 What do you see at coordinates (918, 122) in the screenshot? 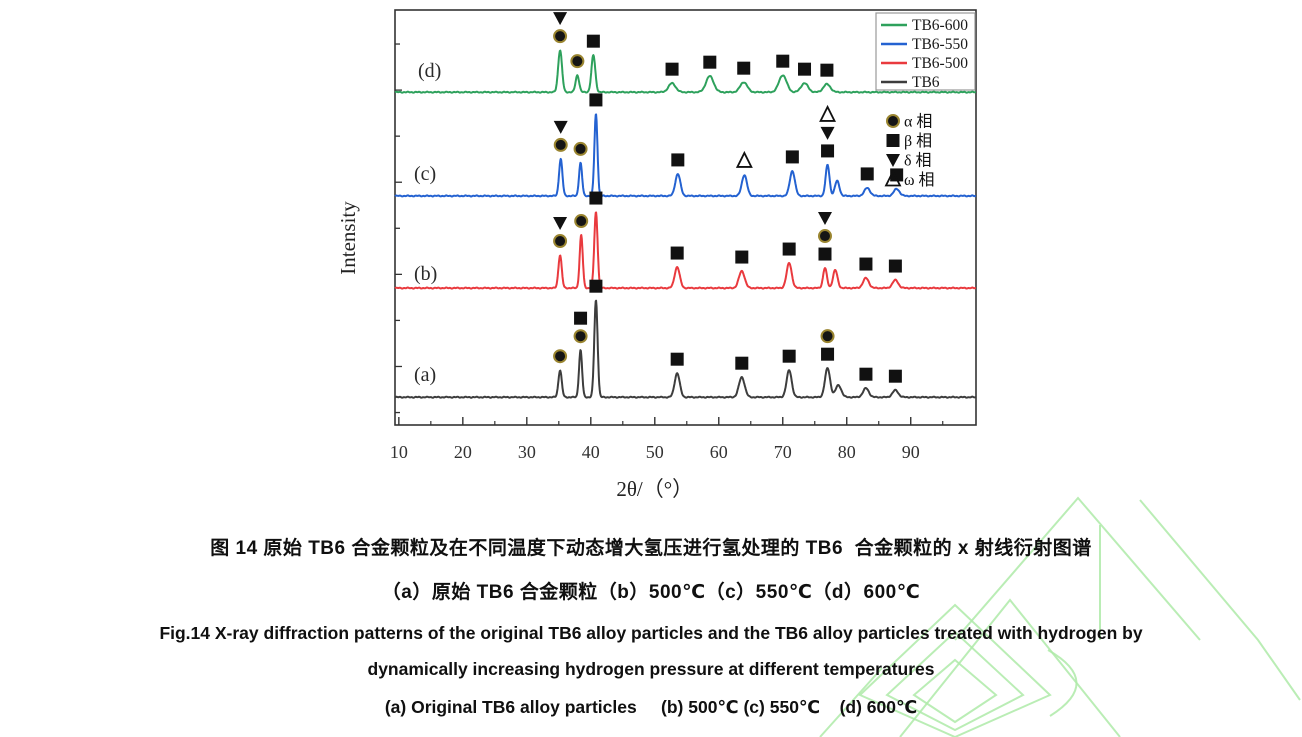
I see `phase-legend-label-0: α 相` at bounding box center [918, 122].